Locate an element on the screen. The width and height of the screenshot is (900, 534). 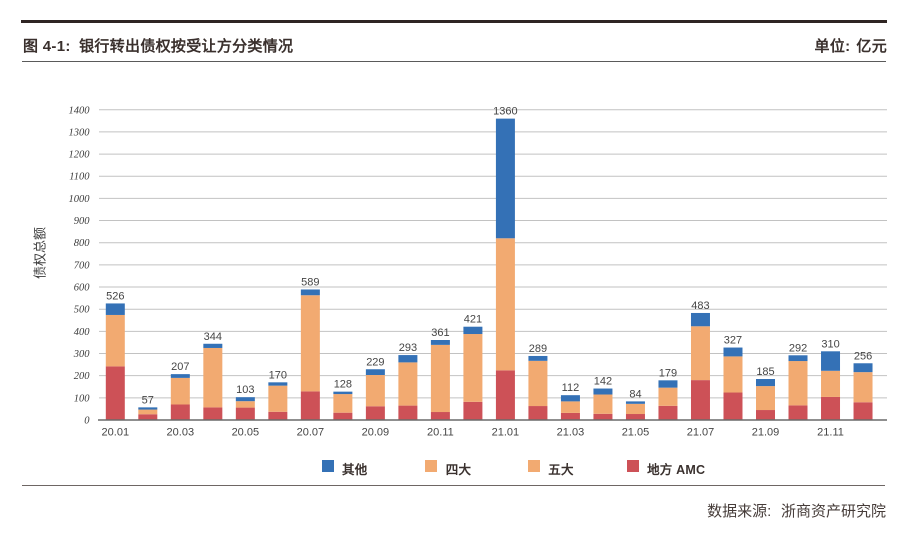
svg-text: 421 is located at coordinates (473, 320).